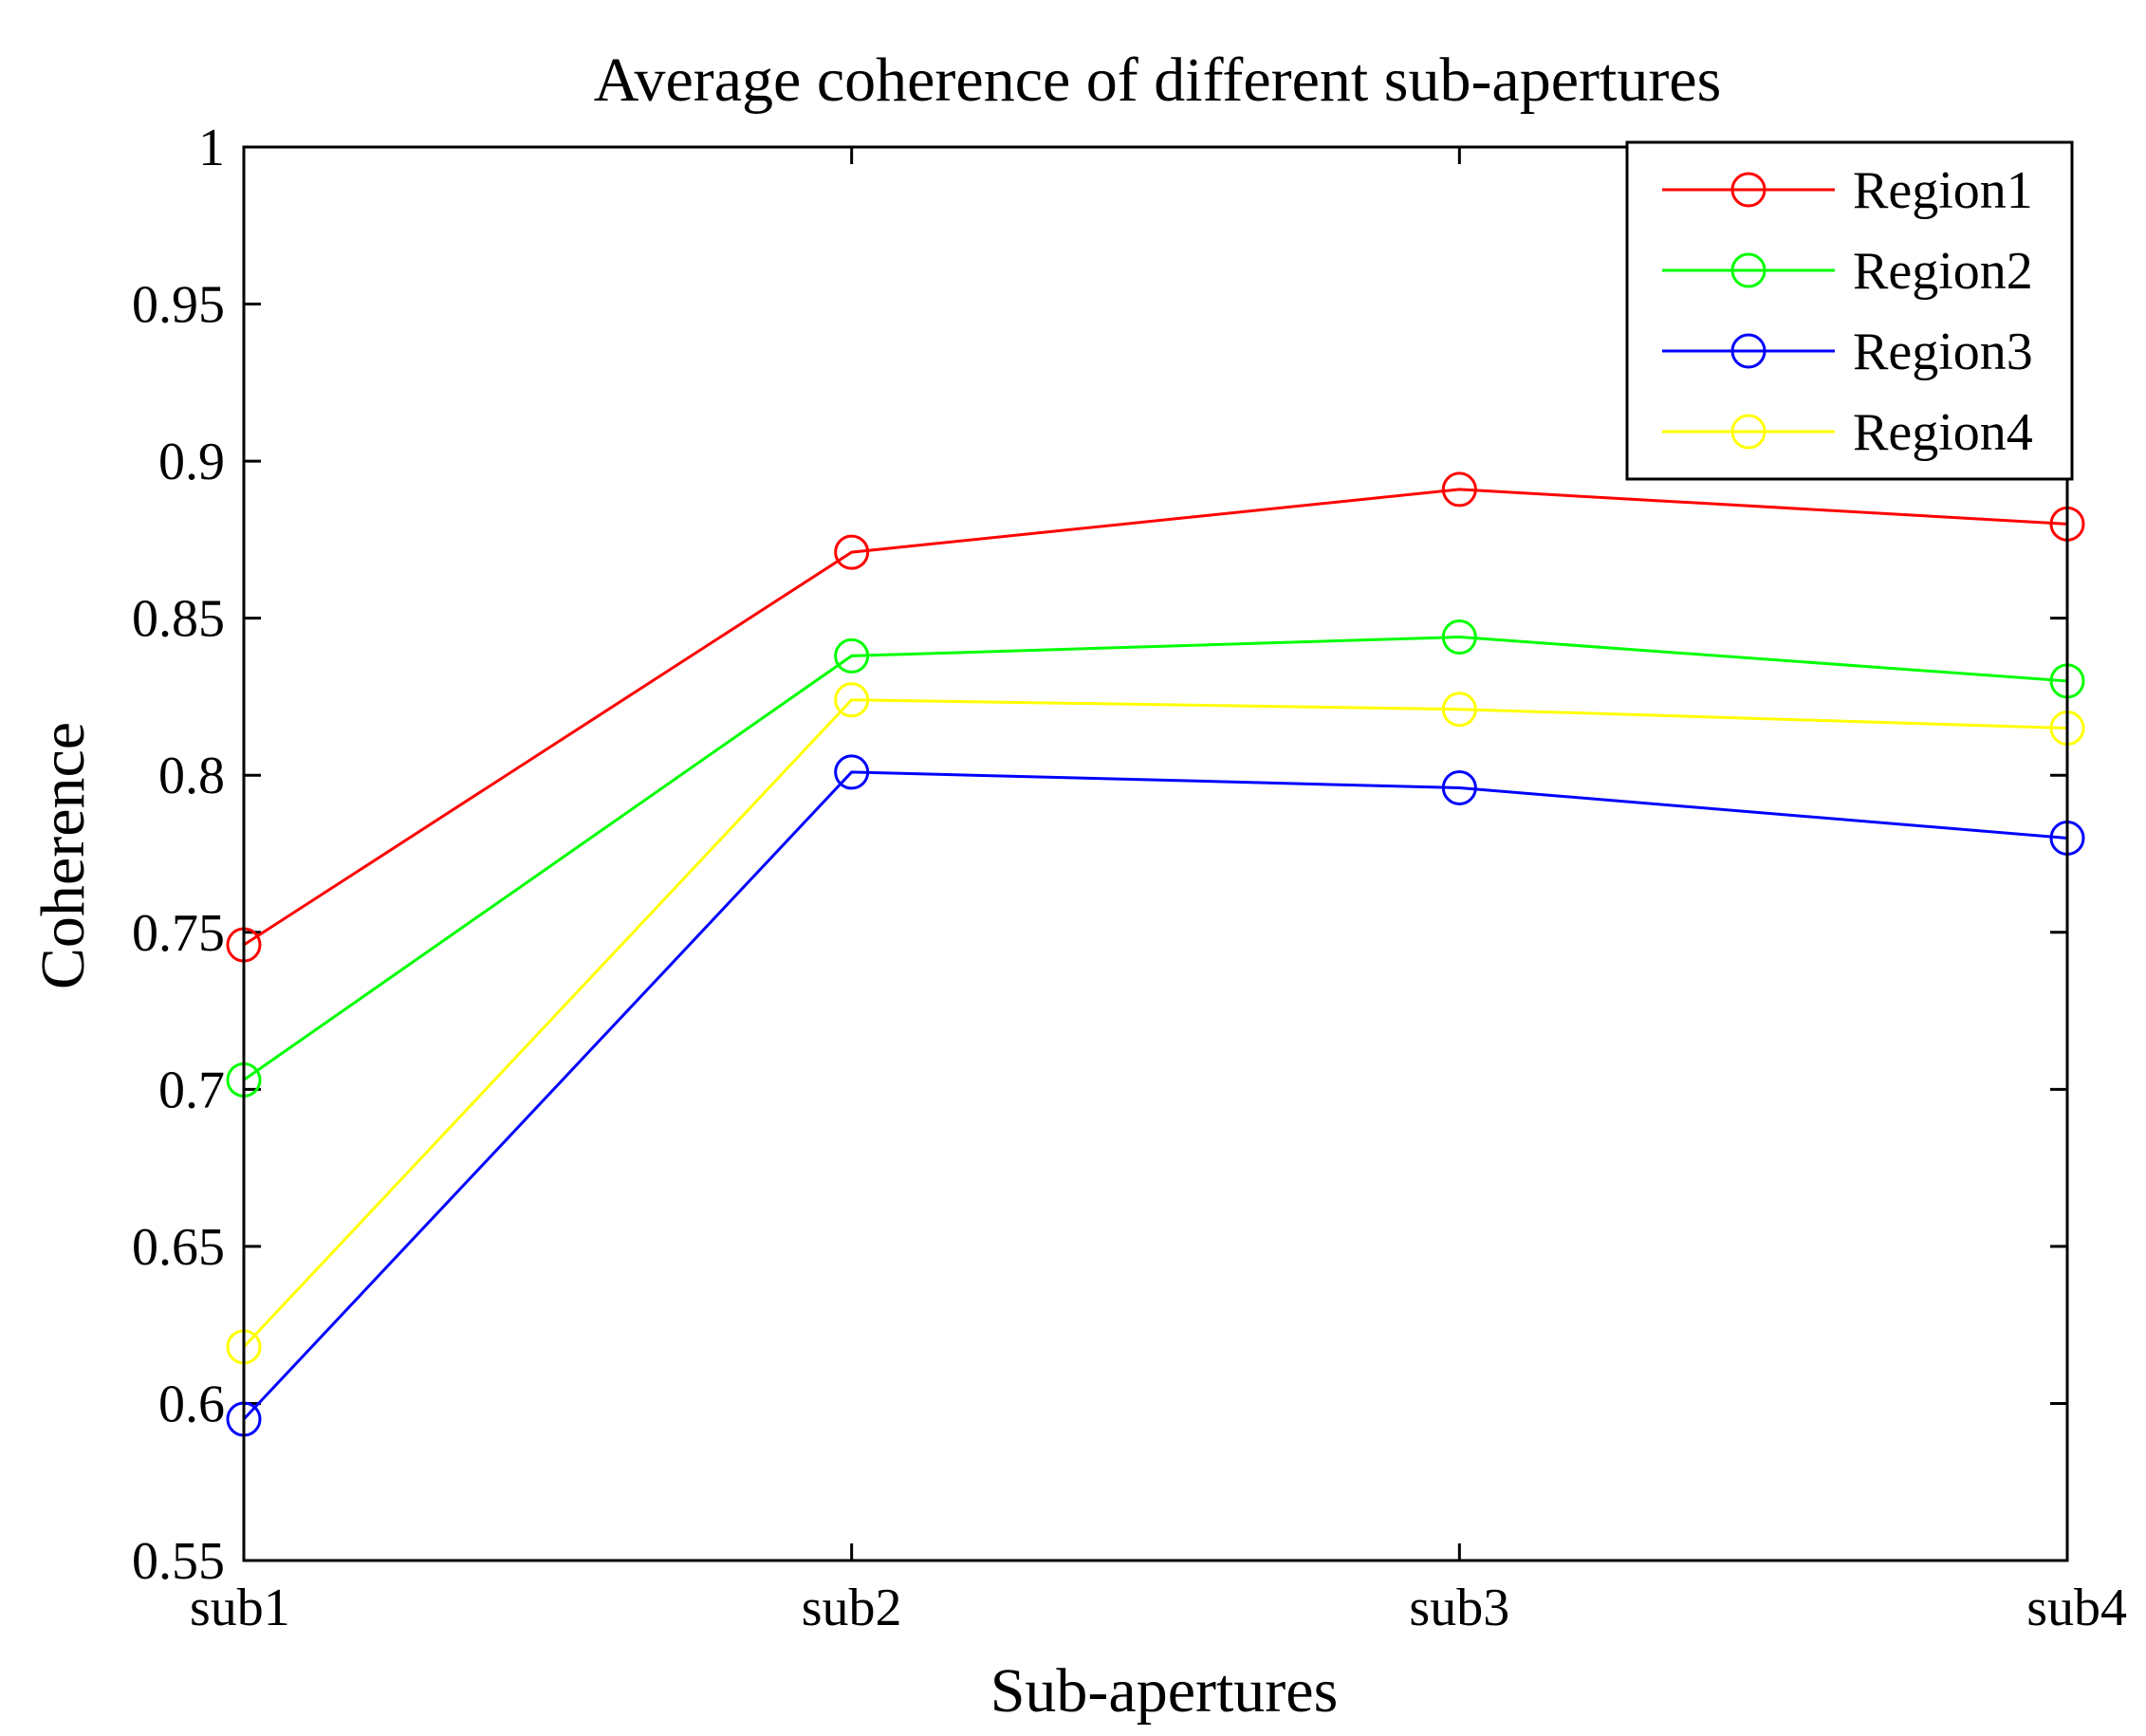  I want to click on data-point-region1-sub3, so click(1459, 490).